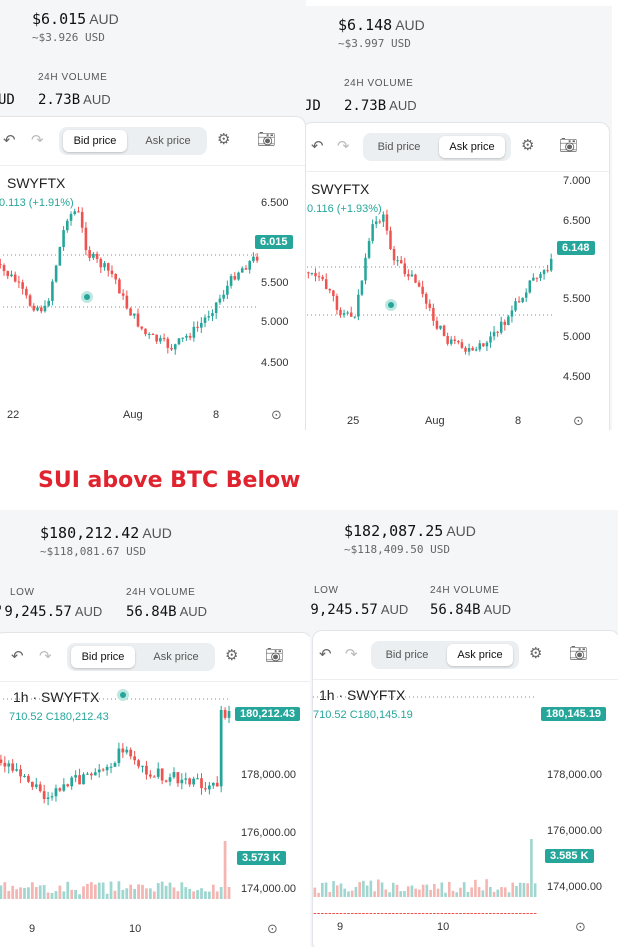 The height and width of the screenshot is (947, 618). I want to click on usd-price: ~$3.926 USD, so click(68, 37).